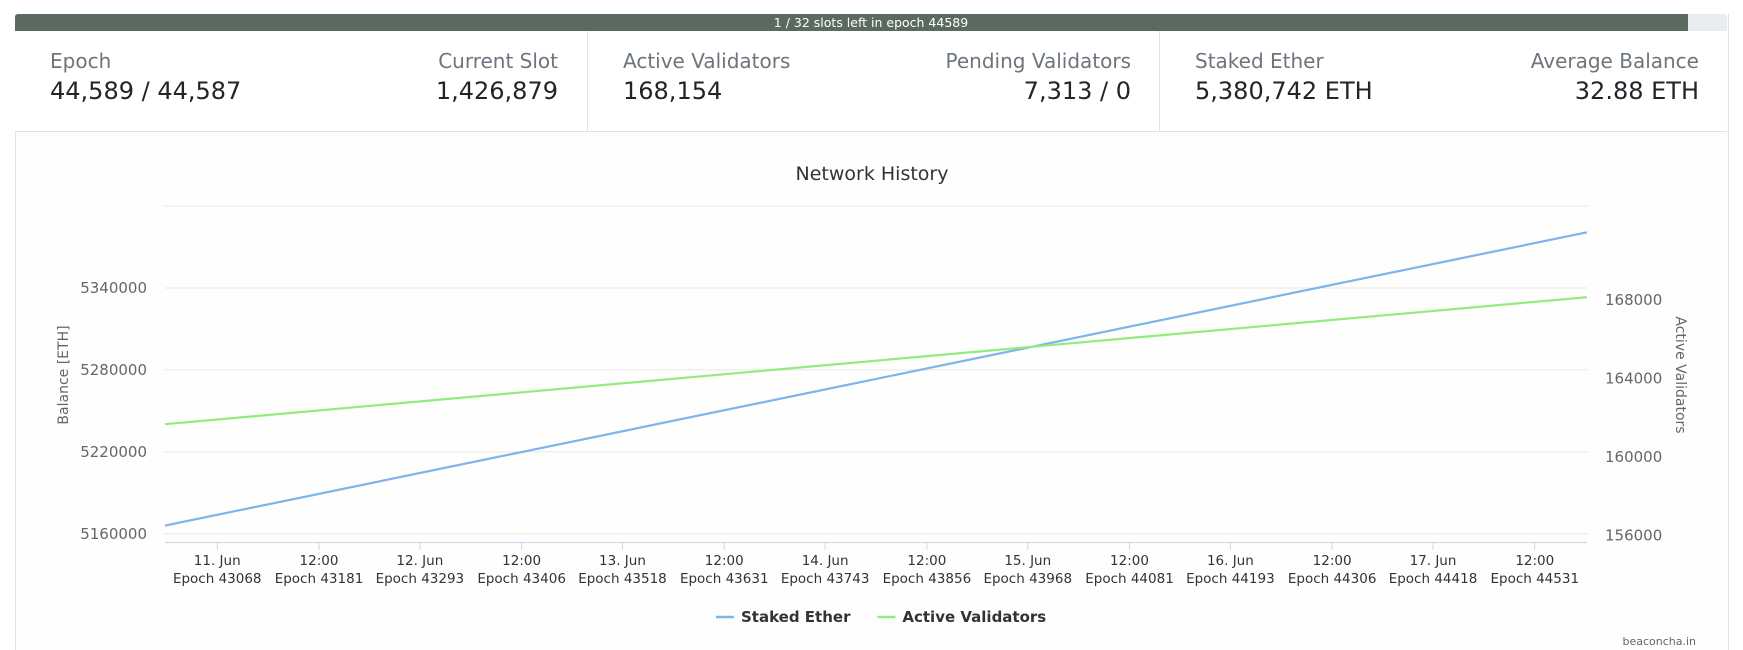 The height and width of the screenshot is (650, 1743). I want to click on stat-staked-ether: Staked Ether 5,380,742 ETH, so click(1284, 77).